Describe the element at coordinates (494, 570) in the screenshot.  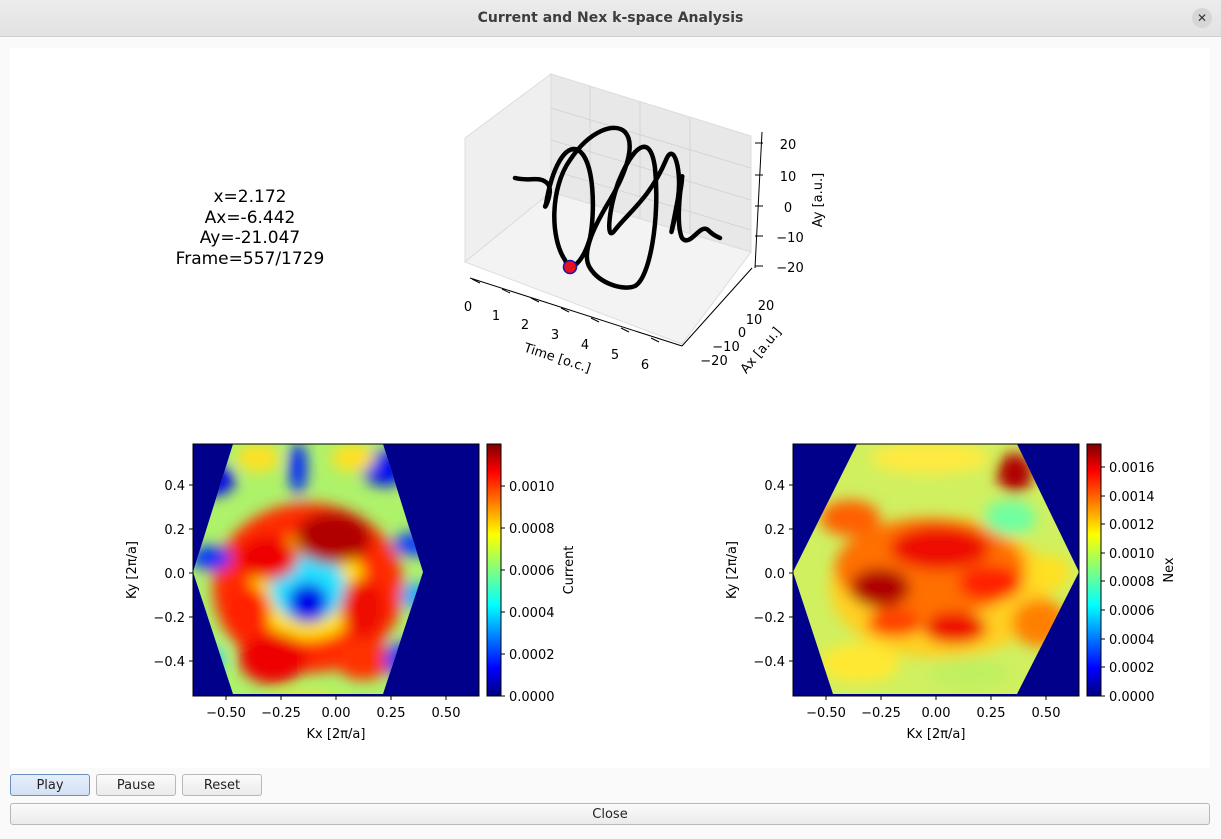
I see `current-colorbar` at that location.